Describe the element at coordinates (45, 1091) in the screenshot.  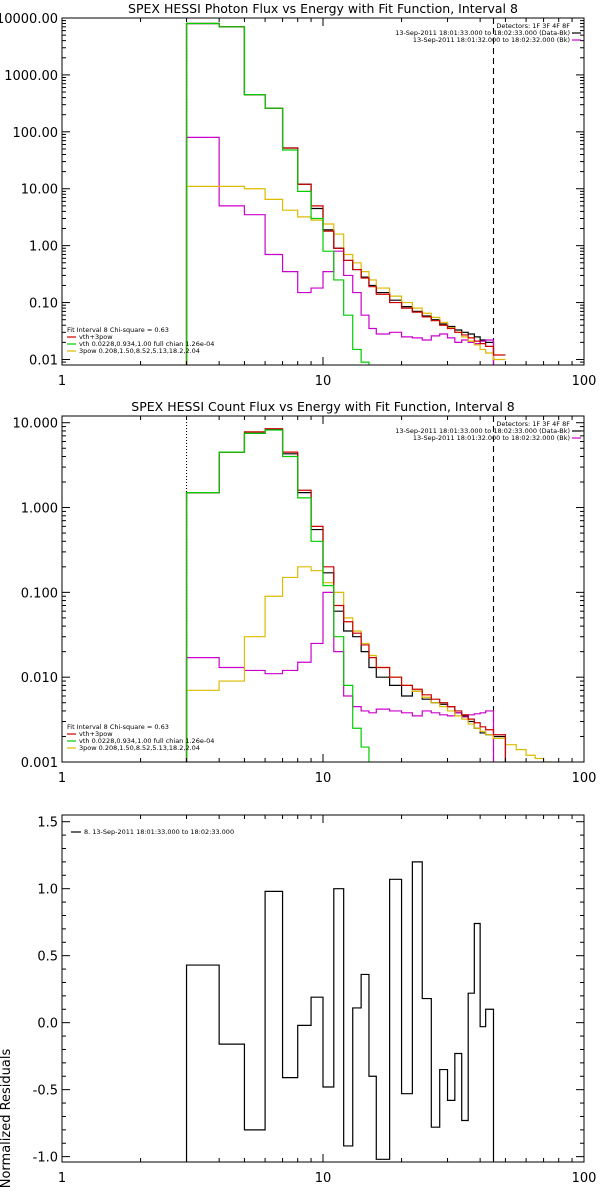
I see `y-tick-label: -0.5` at that location.